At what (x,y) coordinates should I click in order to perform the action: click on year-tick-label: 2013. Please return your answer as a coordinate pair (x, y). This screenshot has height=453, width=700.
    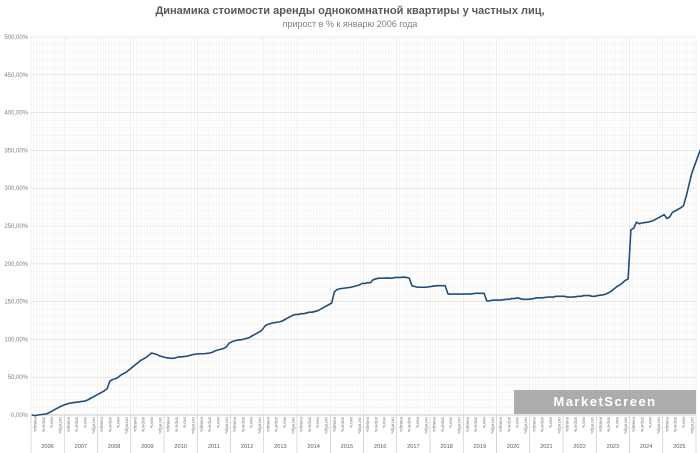
    Looking at the image, I should click on (280, 447).